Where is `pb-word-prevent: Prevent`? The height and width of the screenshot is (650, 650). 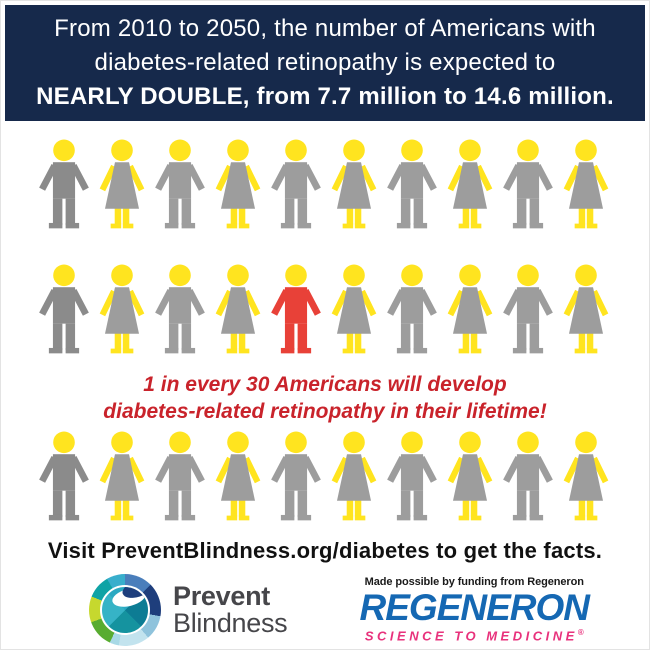 pb-word-prevent: Prevent is located at coordinates (221, 596).